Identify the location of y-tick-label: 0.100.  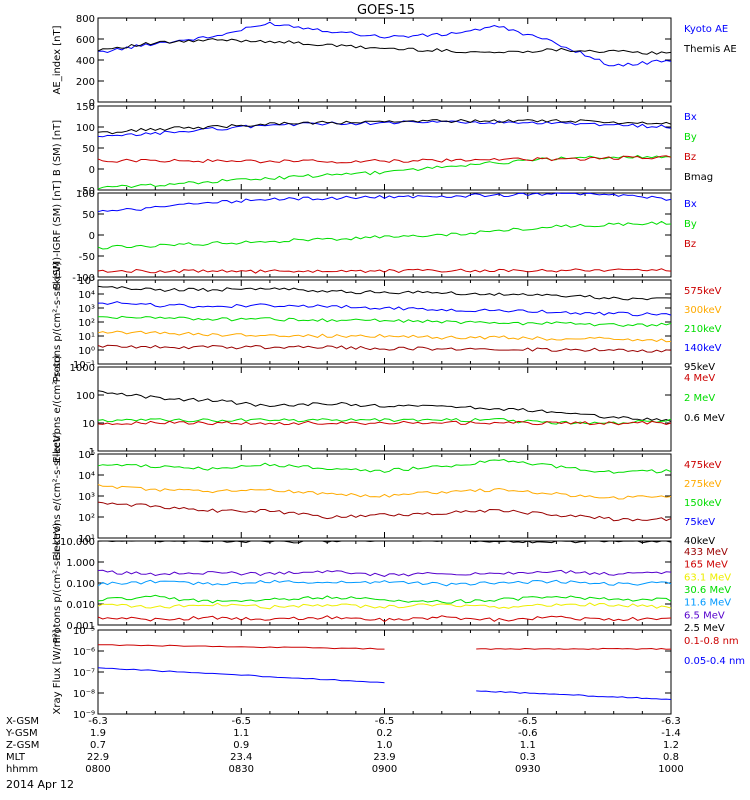
(80, 584).